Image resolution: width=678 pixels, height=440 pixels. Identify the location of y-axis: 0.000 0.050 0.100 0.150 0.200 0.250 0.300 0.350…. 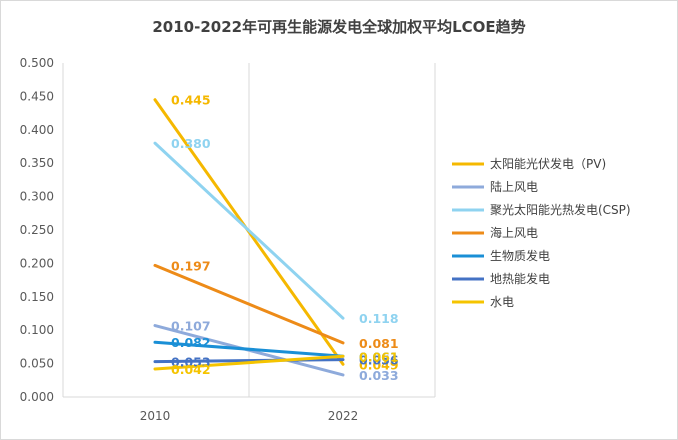
(37, 230).